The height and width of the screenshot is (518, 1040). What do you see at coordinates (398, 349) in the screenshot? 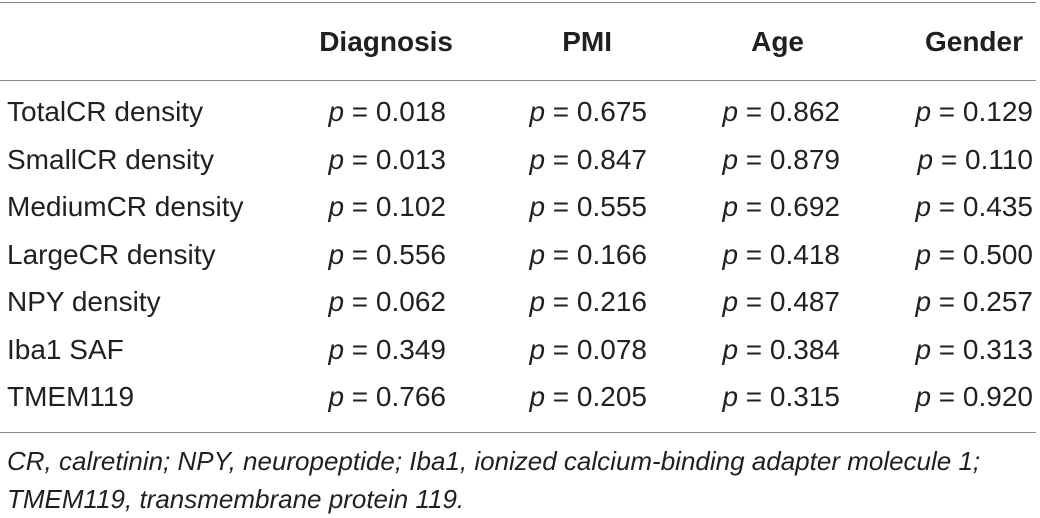
I see `p-value: = 0.349` at bounding box center [398, 349].